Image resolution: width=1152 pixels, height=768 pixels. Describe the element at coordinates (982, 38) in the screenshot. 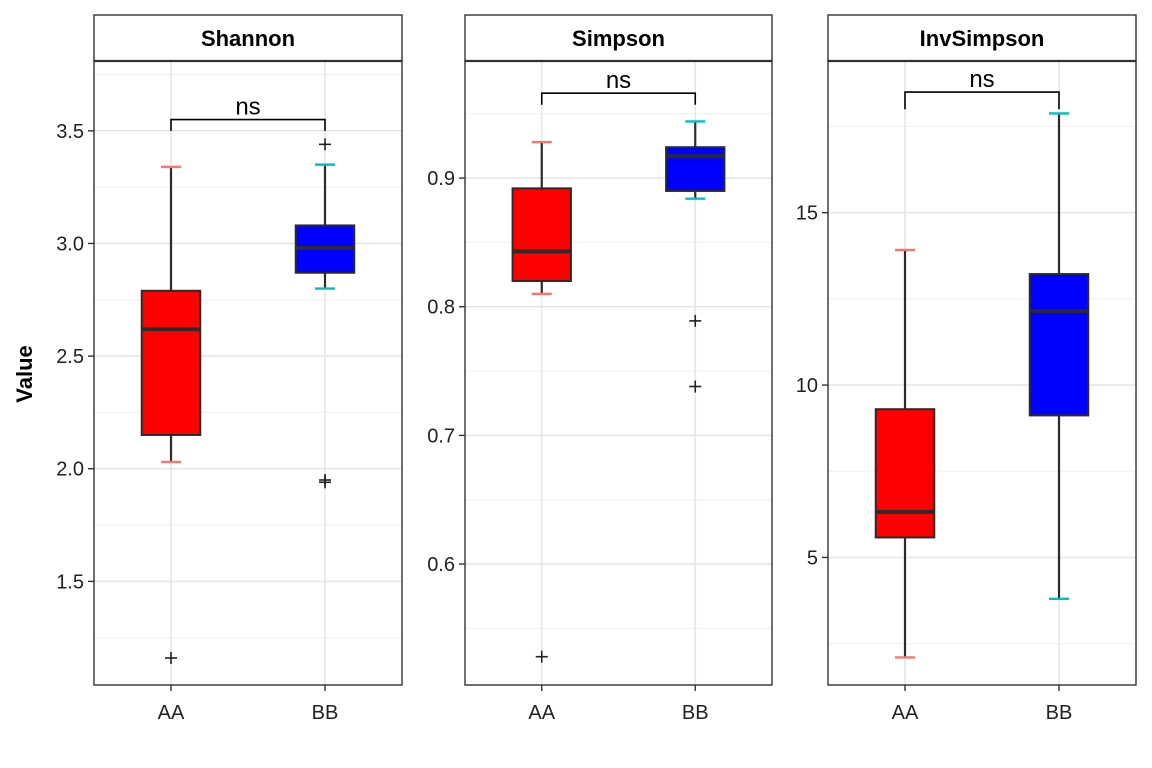

I see `strip-title: InvSimpson` at that location.